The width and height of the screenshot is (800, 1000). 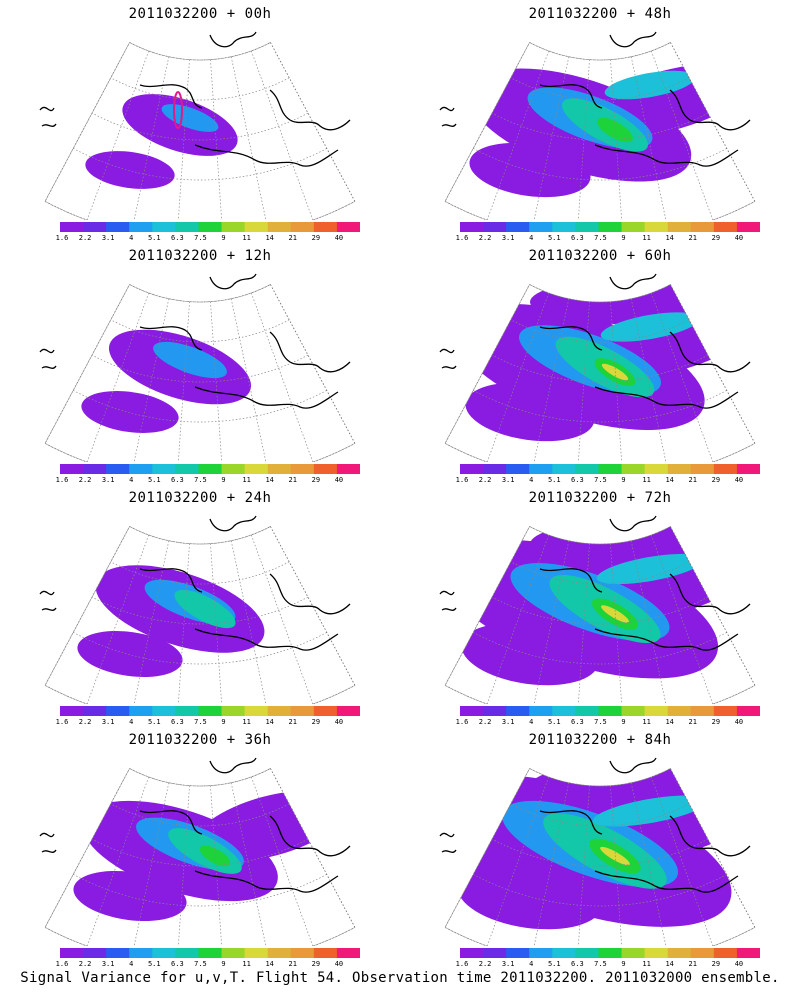 I want to click on map-boundary, so click(x=600, y=856).